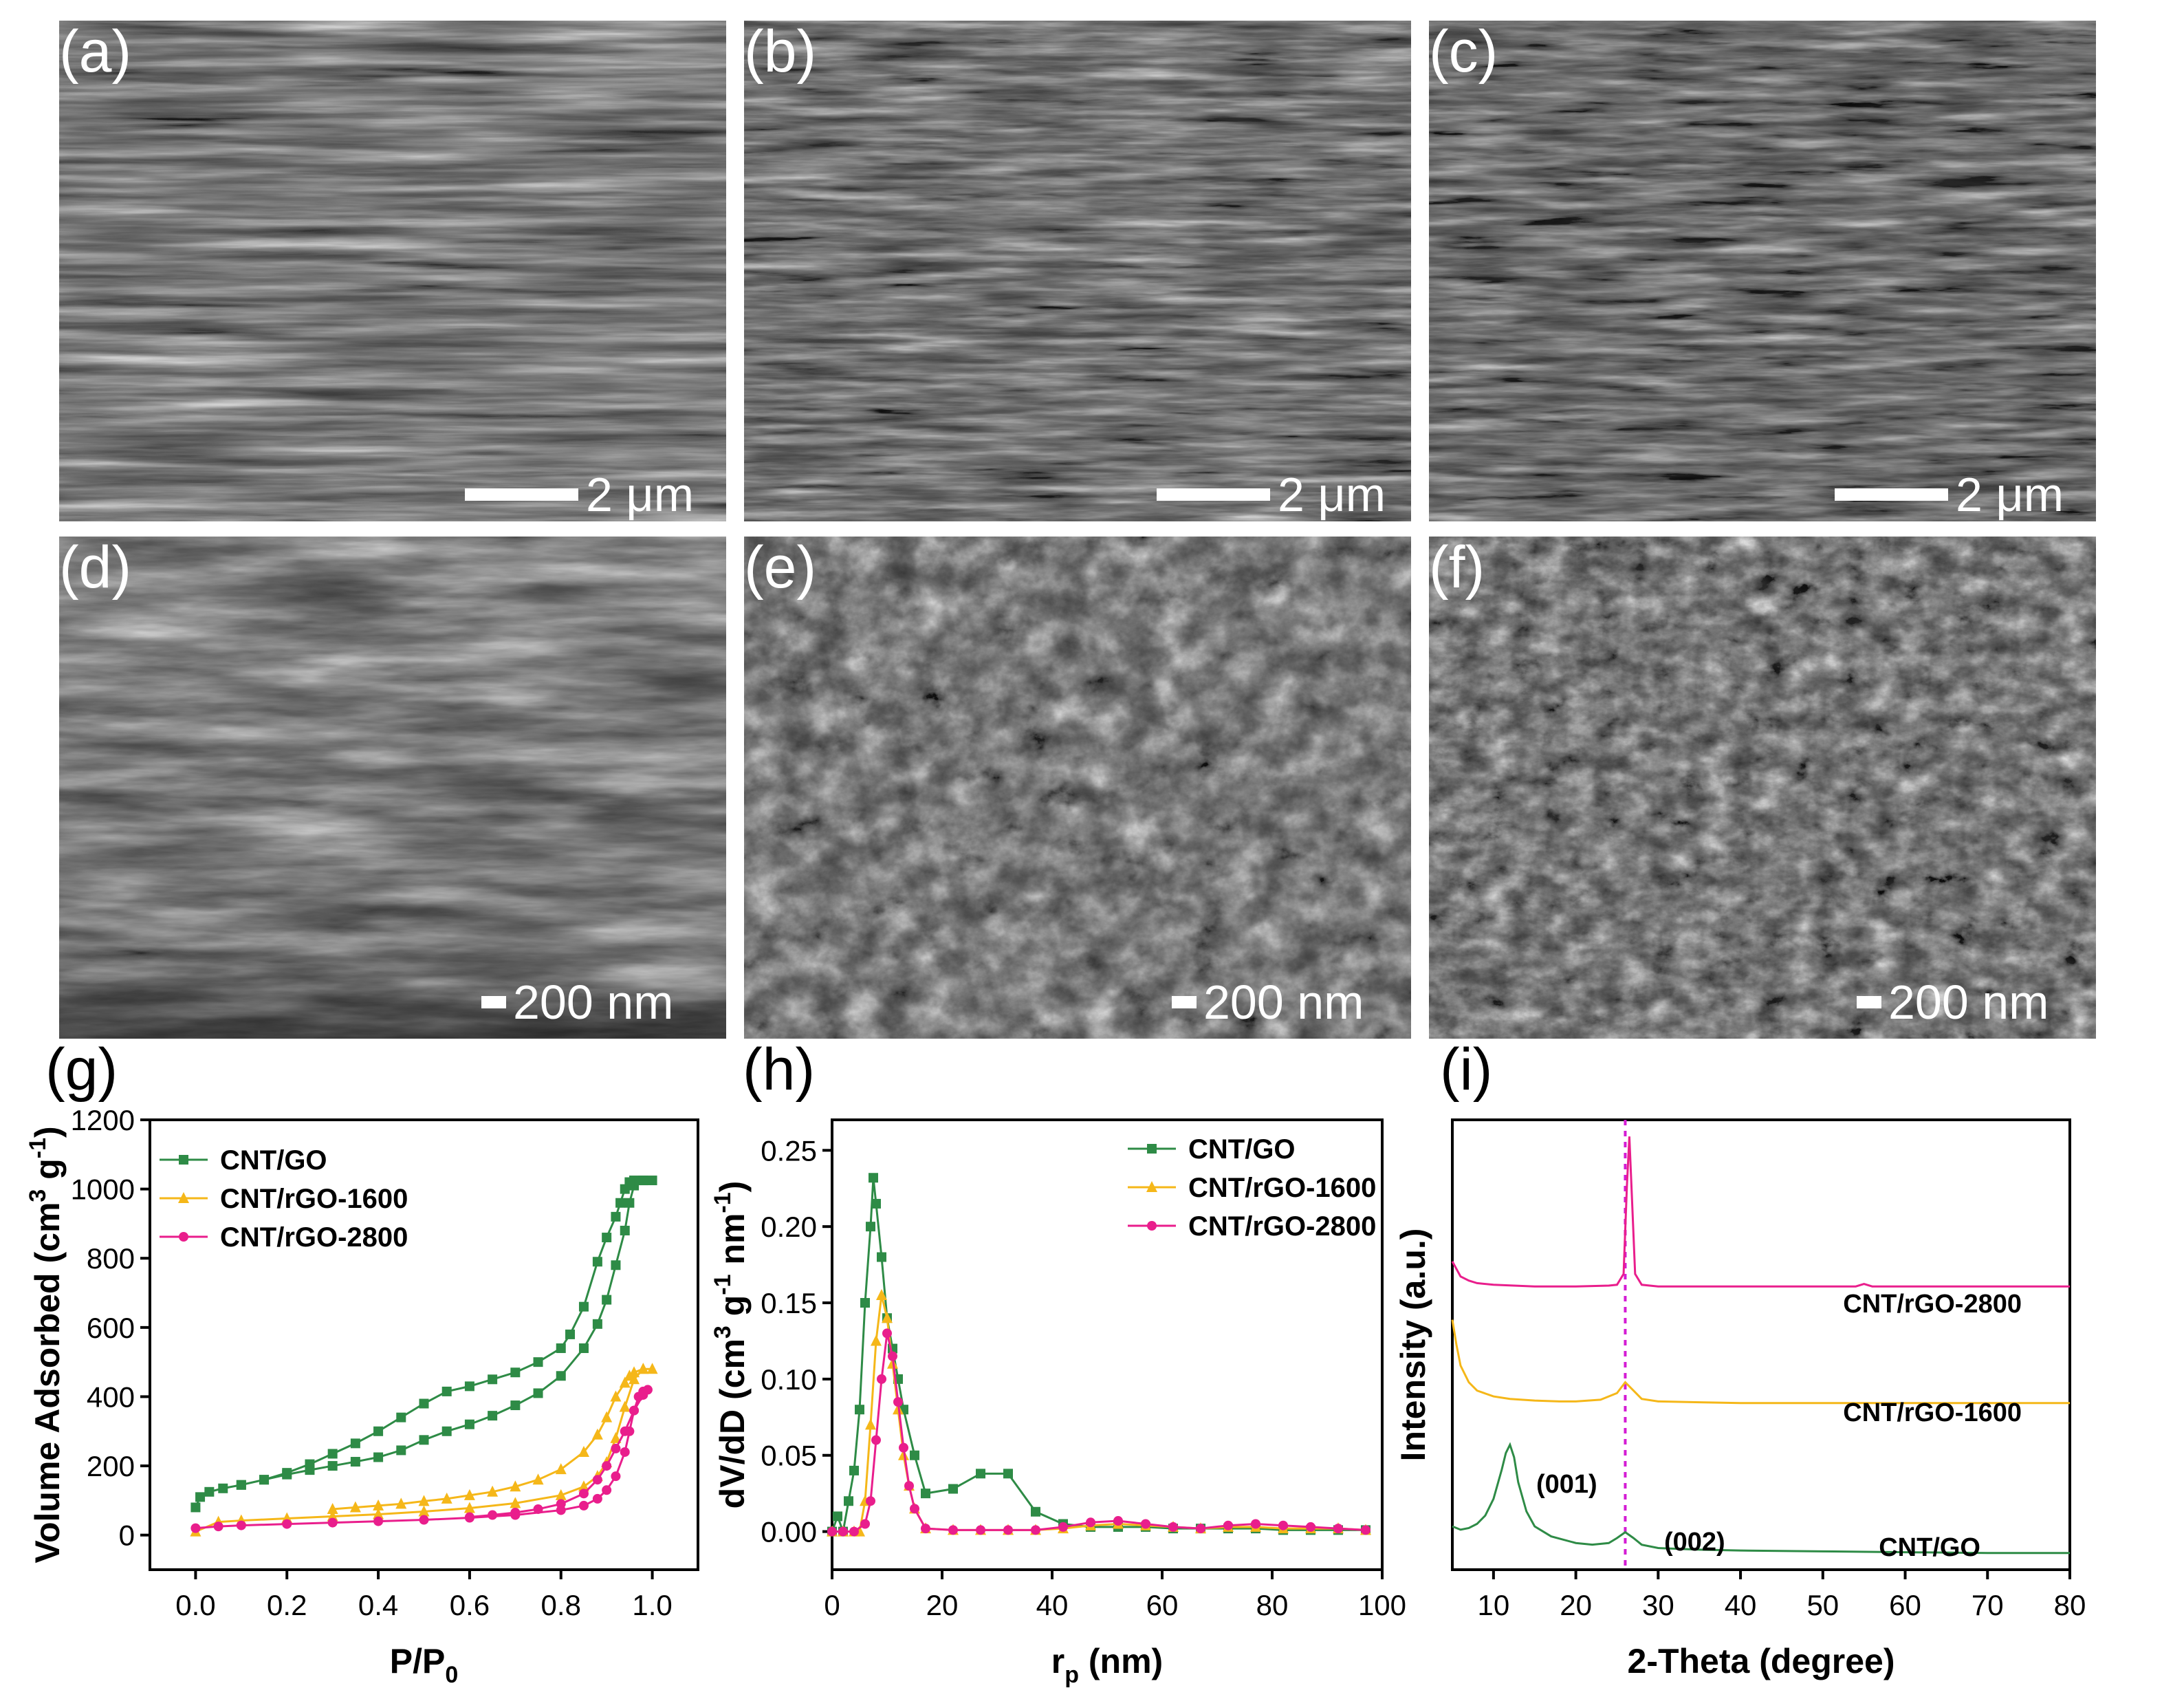 The height and width of the screenshot is (1688, 2184). What do you see at coordinates (127, 1535) in the screenshot?
I see `y-tick-label: 0` at bounding box center [127, 1535].